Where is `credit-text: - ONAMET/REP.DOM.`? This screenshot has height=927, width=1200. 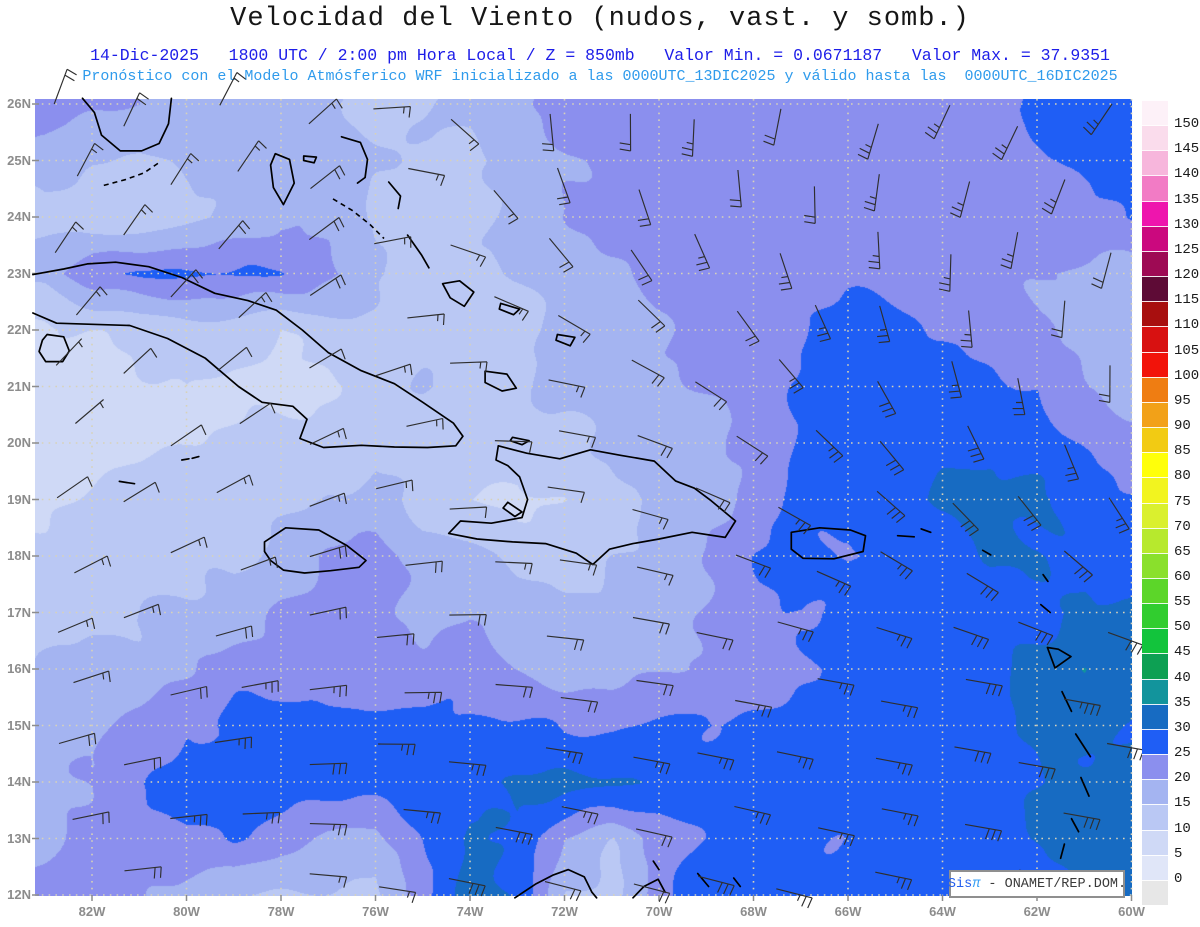 credit-text: - ONAMET/REP.DOM. is located at coordinates (1053, 884).